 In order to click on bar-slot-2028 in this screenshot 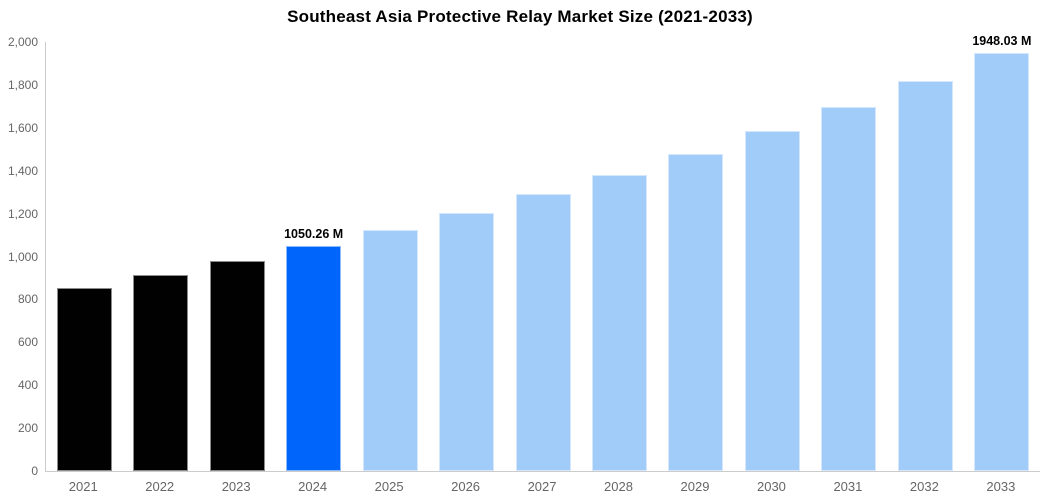, I will do `click(619, 256)`.